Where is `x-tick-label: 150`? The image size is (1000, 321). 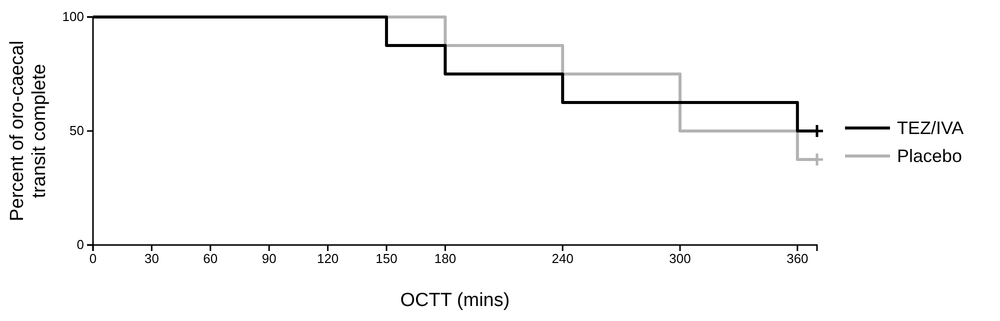
x-tick-label: 150 is located at coordinates (387, 258).